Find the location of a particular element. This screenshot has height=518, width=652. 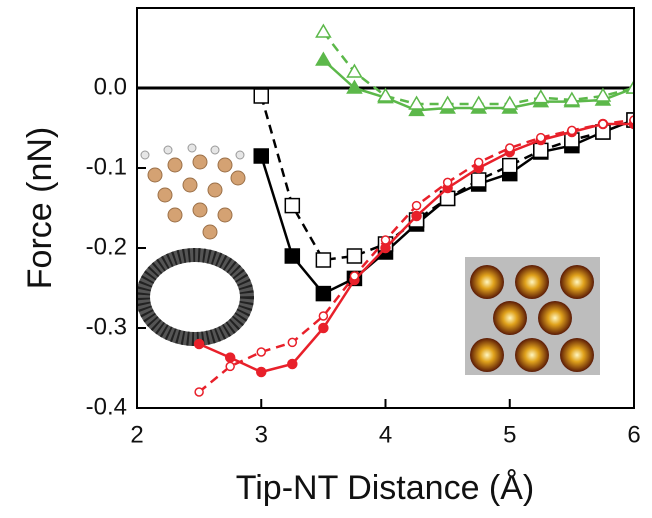

y-tick-label: -0.2 is located at coordinates (106, 246).